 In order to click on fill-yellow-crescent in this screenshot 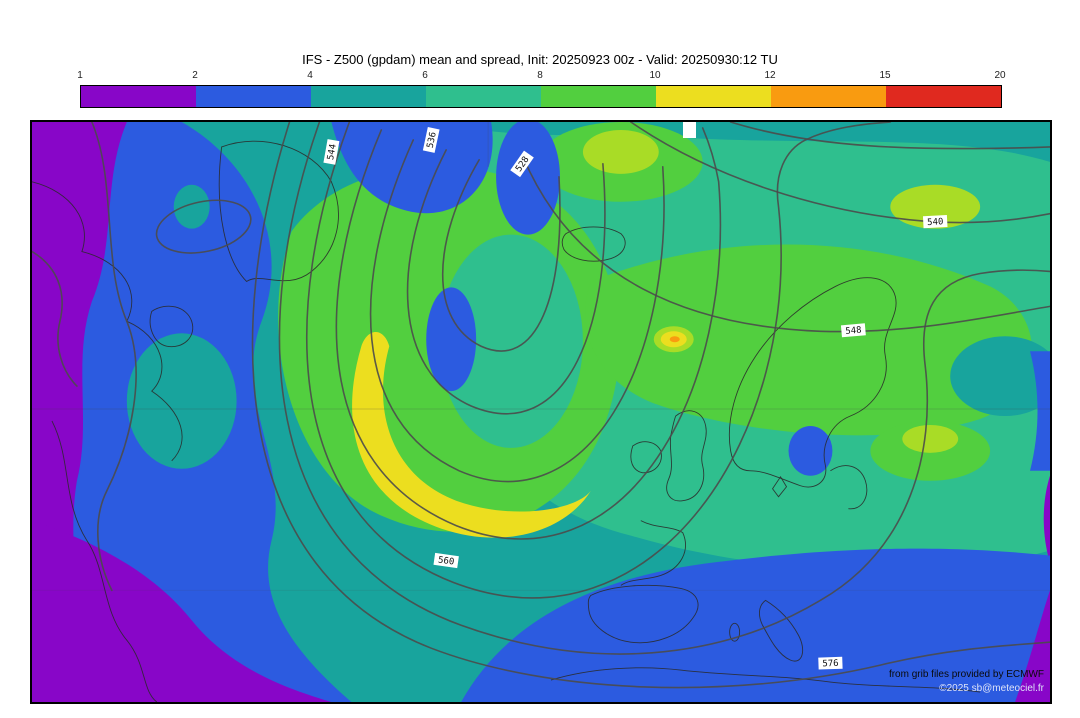, I will do `click(471, 435)`.